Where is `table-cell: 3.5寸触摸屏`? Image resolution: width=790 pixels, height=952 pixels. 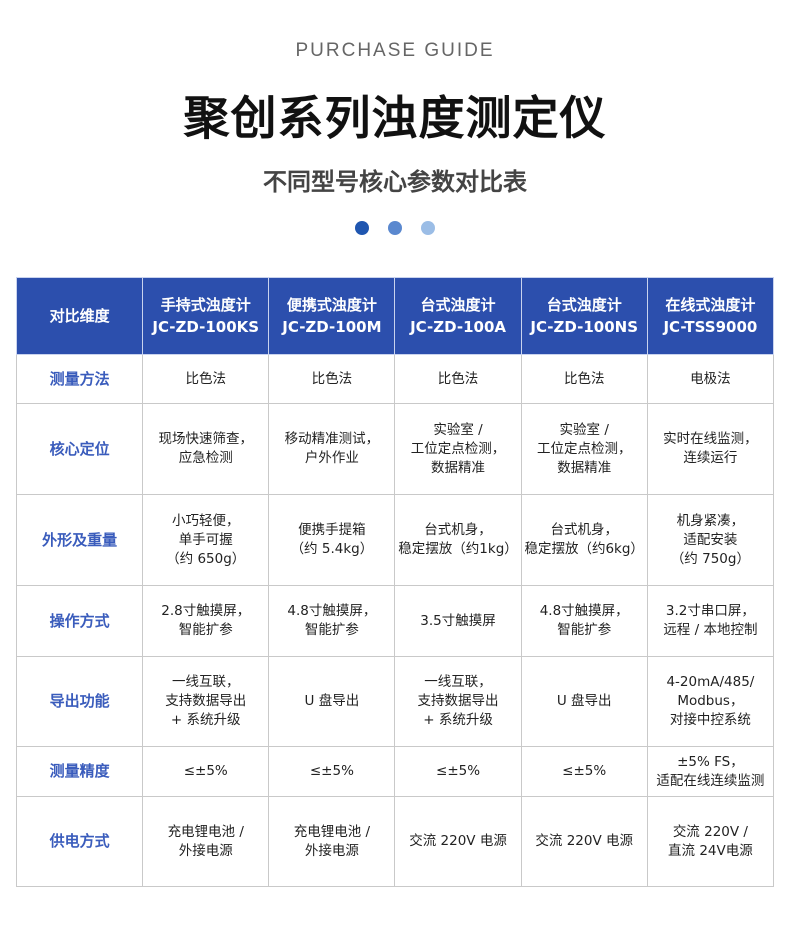
table-cell: 3.5寸触摸屏 is located at coordinates (458, 621).